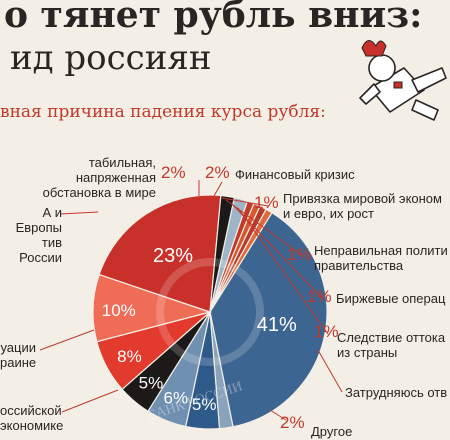  Describe the element at coordinates (319, 296) in the screenshot. I see `pct-exchange: 1%` at that location.